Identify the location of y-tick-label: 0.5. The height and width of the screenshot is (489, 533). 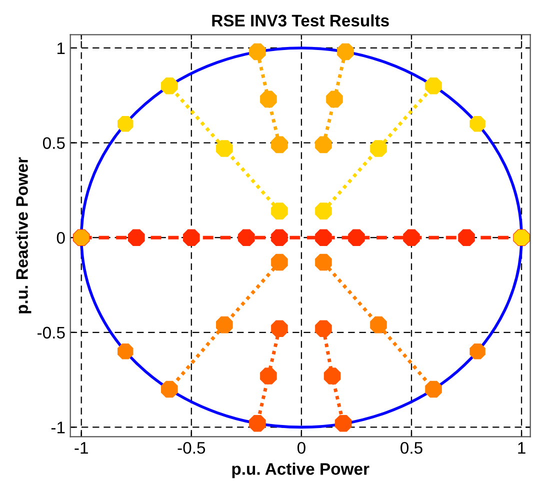
(53, 143).